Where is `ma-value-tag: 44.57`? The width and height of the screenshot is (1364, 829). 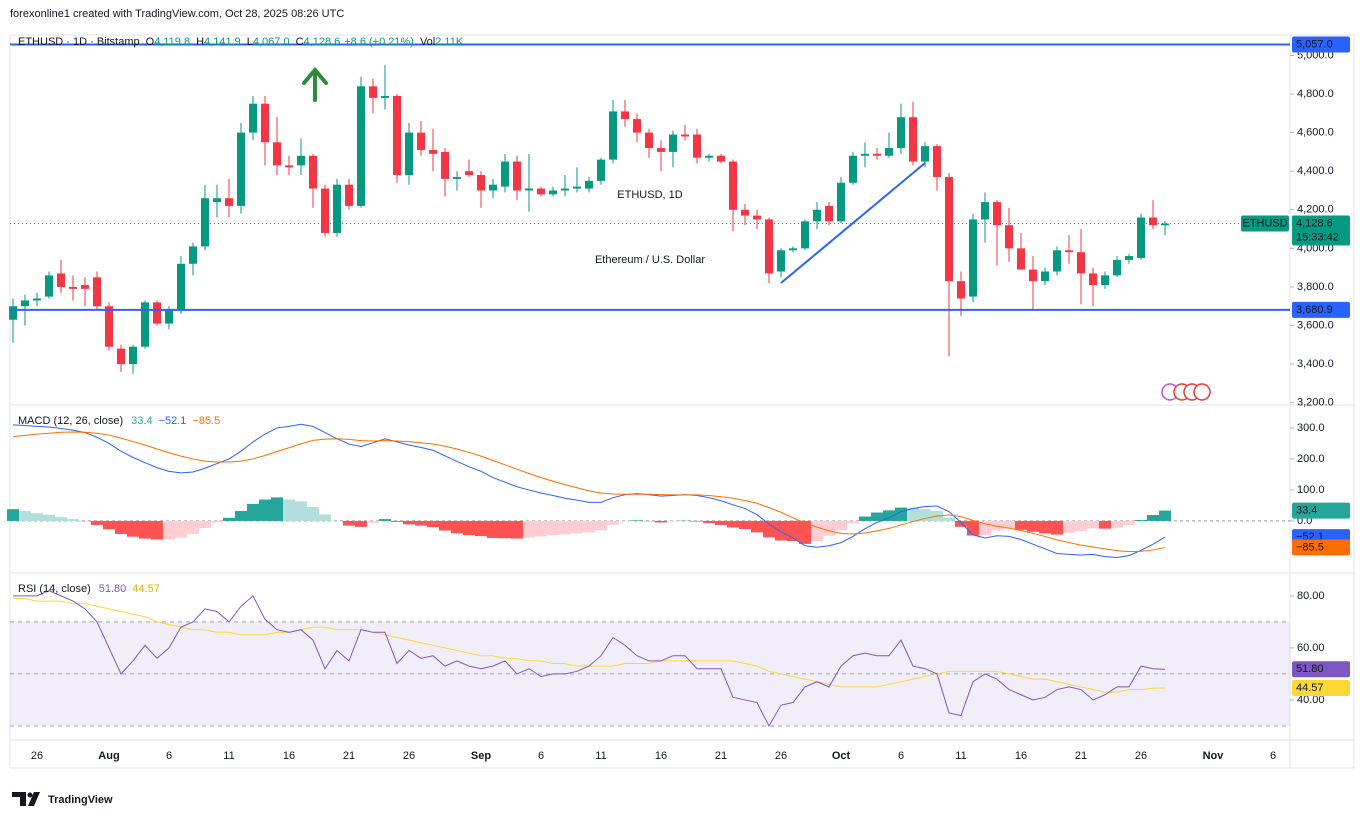
ma-value-tag: 44.57 is located at coordinates (1310, 688).